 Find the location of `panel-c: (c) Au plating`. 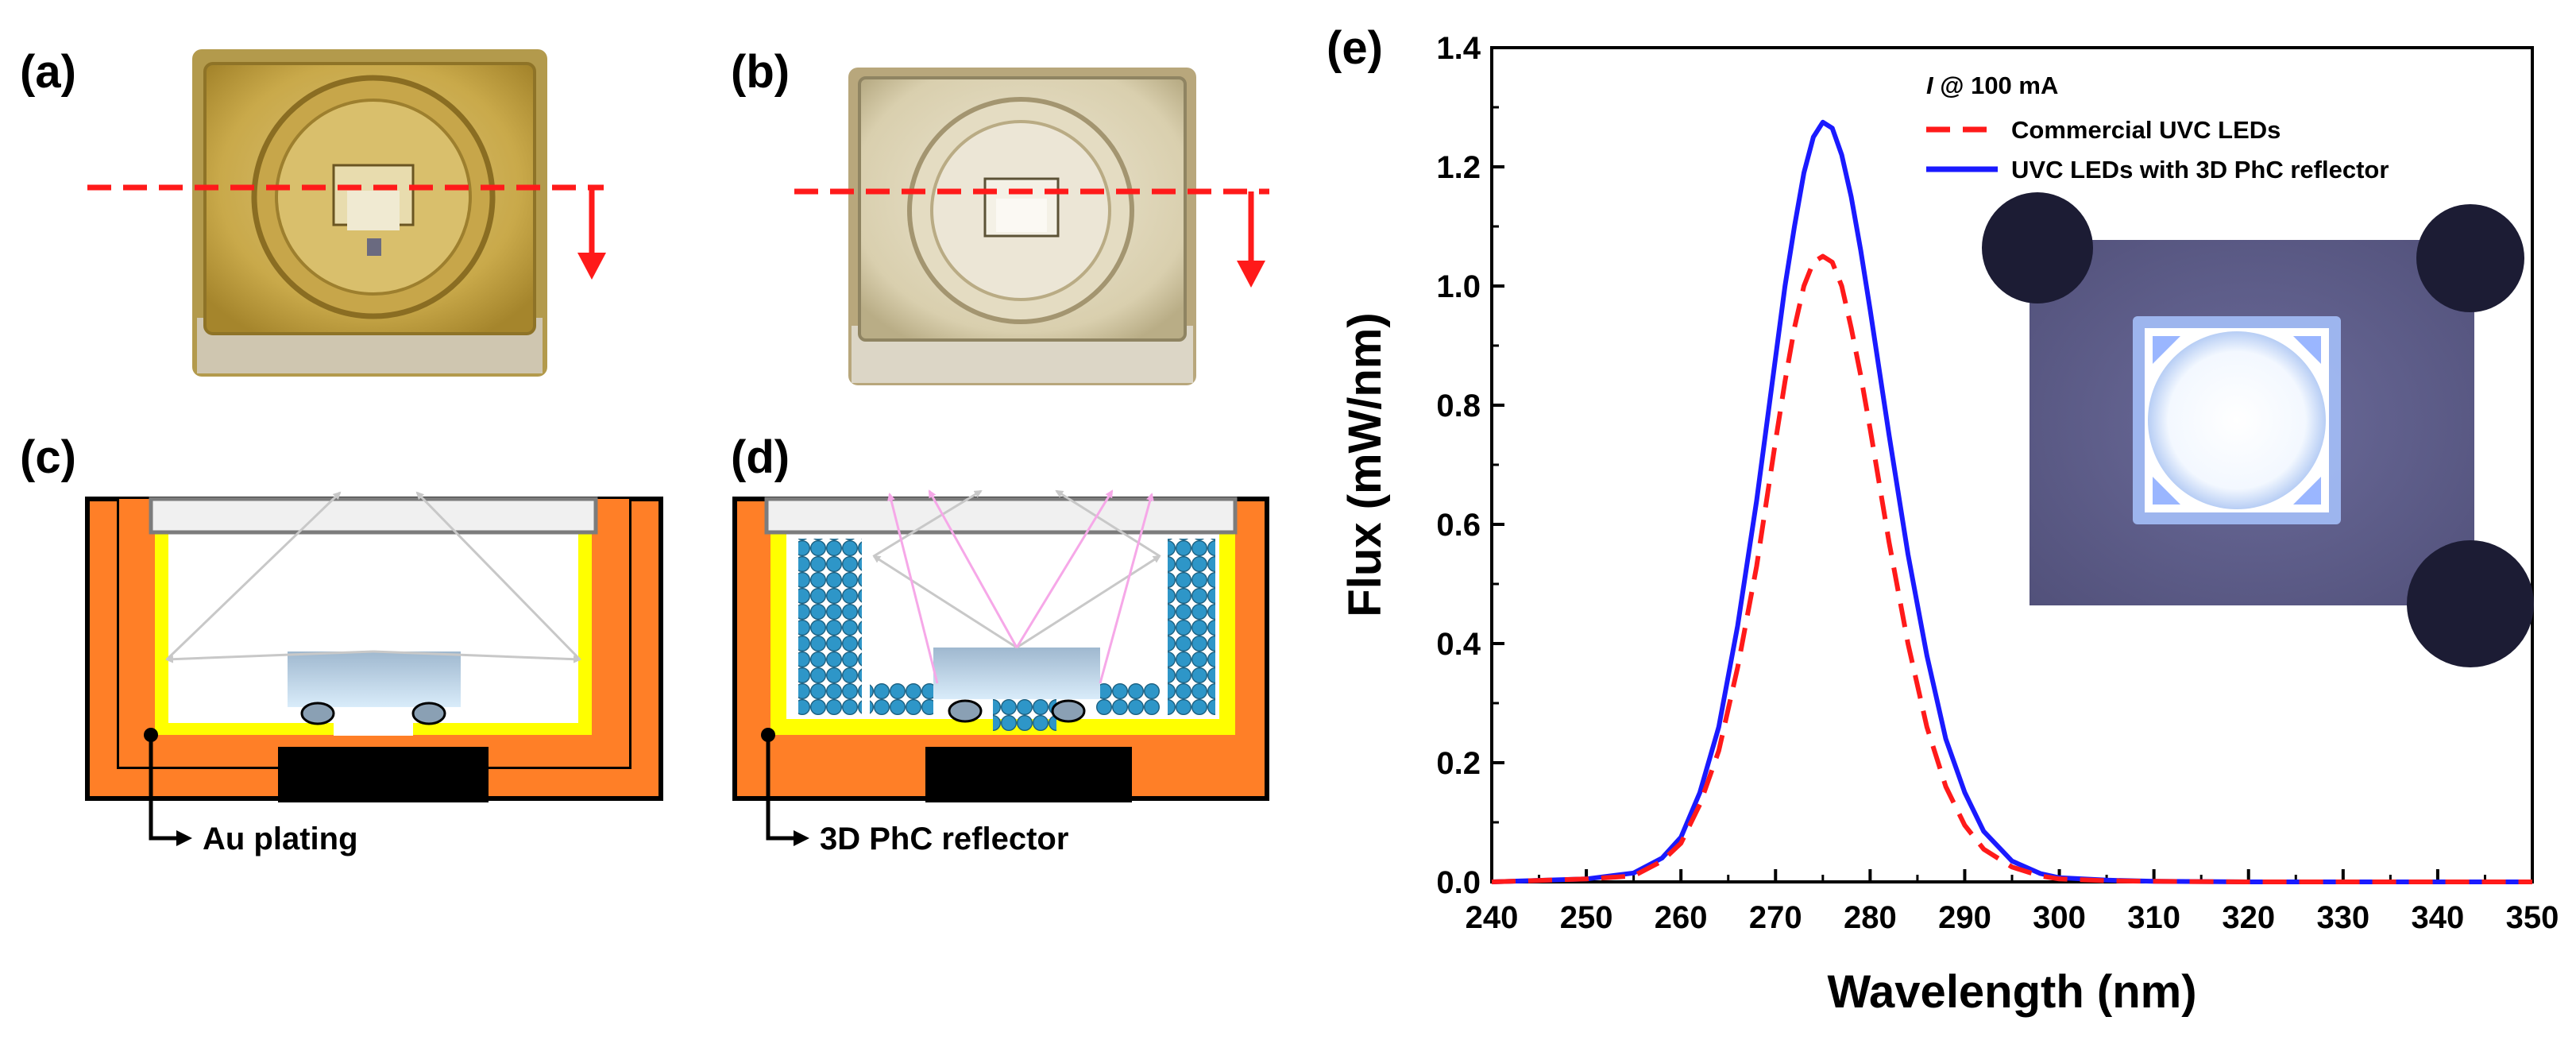

panel-c: (c) Au plating is located at coordinates (341, 643).